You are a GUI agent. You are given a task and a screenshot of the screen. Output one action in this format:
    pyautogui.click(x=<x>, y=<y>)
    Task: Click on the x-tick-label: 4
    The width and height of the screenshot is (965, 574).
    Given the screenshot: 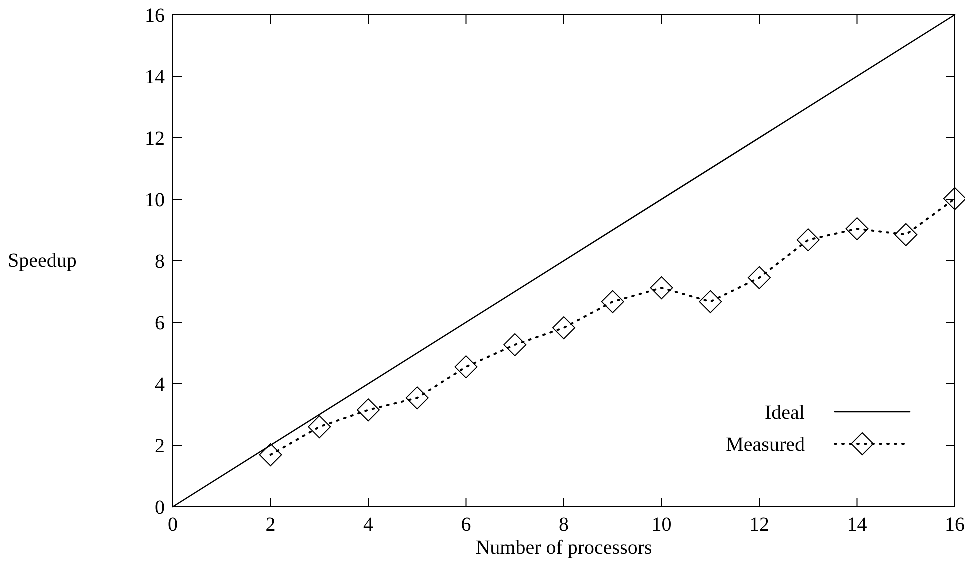 What is the action you would take?
    pyautogui.click(x=369, y=525)
    